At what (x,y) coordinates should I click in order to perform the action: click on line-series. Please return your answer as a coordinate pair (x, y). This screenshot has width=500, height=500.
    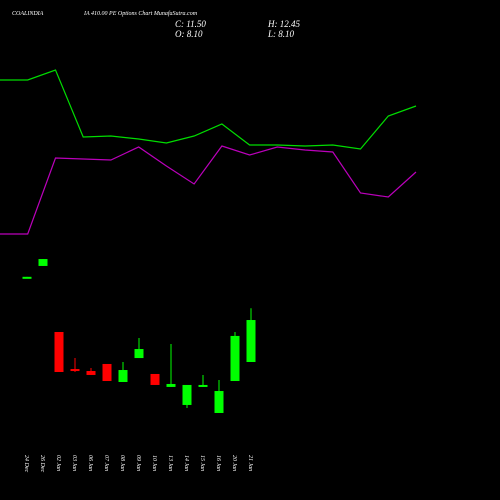
    Looking at the image, I should click on (208, 109).